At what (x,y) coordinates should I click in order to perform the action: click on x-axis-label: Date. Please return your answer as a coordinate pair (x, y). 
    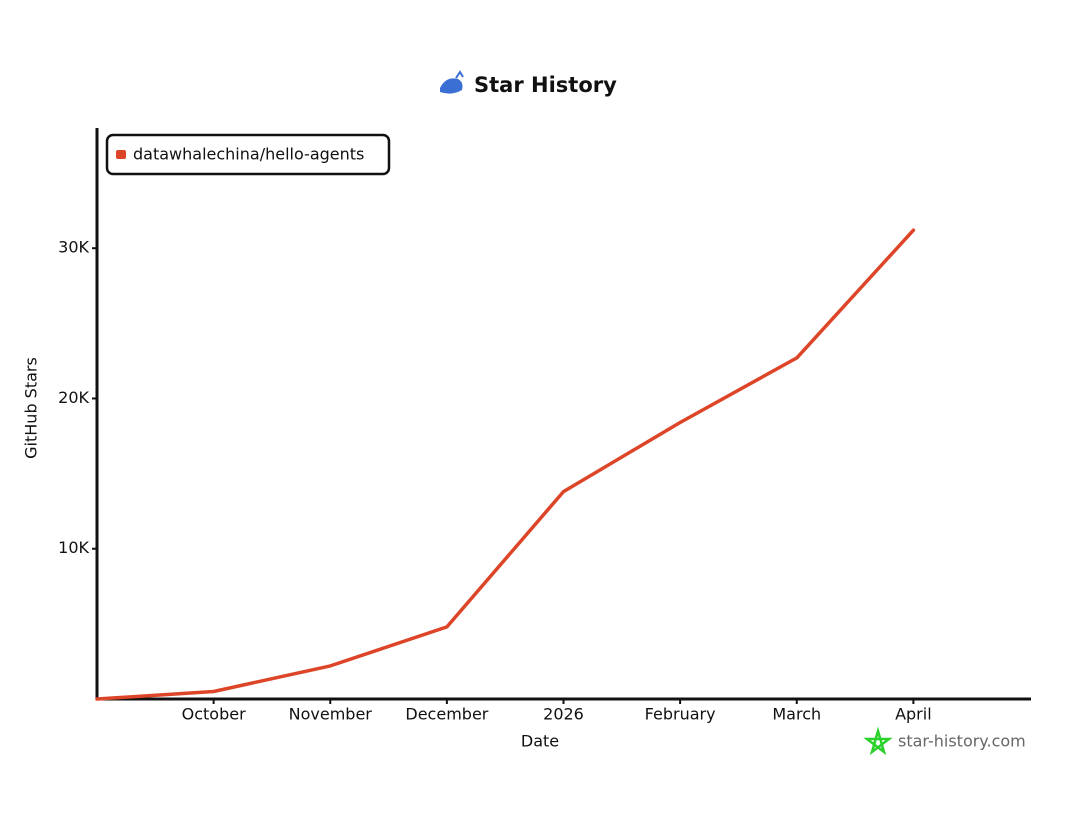
    Looking at the image, I should click on (540, 741).